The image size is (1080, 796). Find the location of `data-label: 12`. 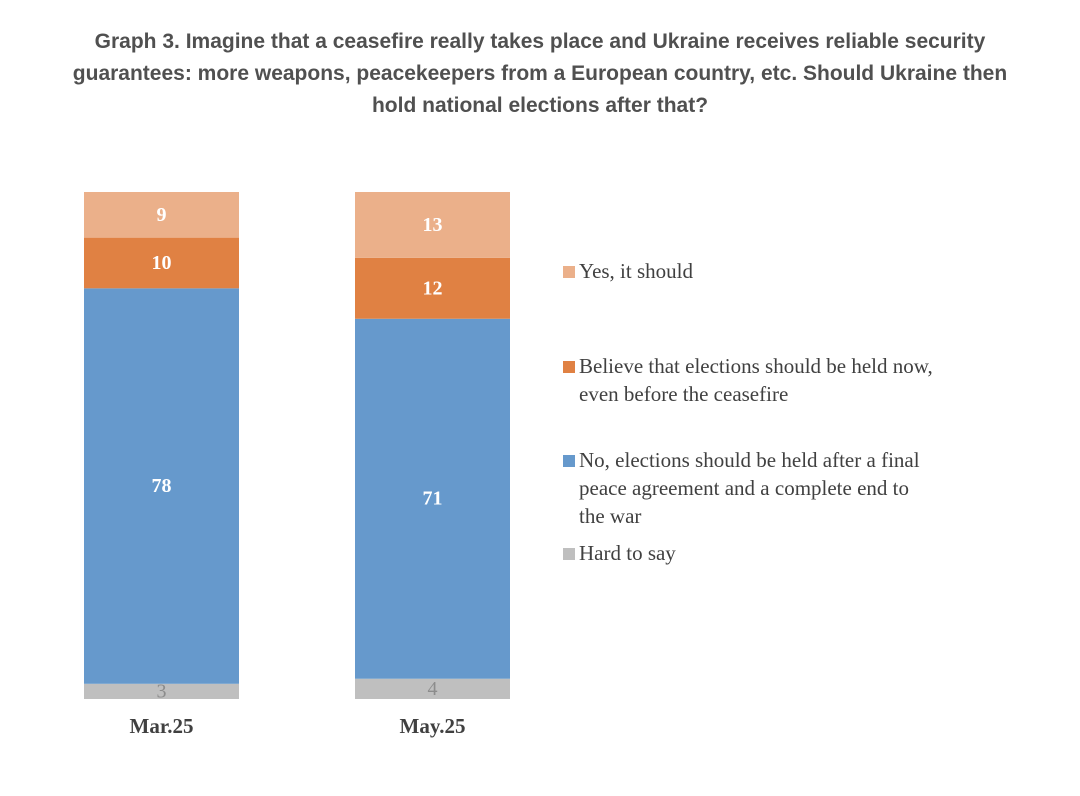

data-label: 12 is located at coordinates (433, 288).